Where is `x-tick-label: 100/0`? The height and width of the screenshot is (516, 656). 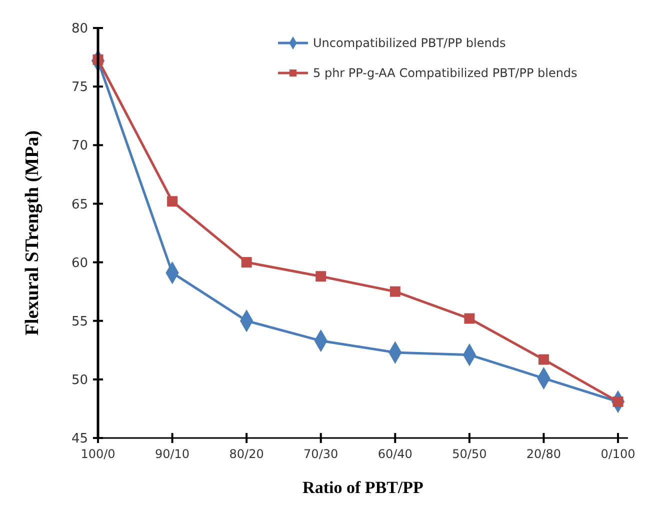 x-tick-label: 100/0 is located at coordinates (98, 454).